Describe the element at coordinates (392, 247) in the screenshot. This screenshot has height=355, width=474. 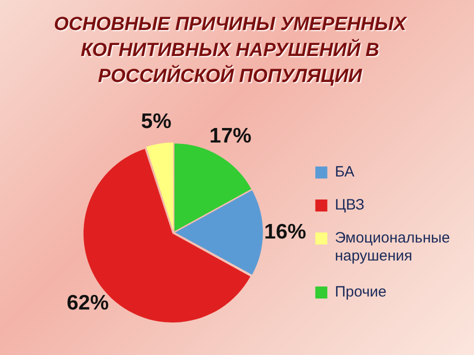
I see `legend-label: Эмоциональные нарушения` at that location.